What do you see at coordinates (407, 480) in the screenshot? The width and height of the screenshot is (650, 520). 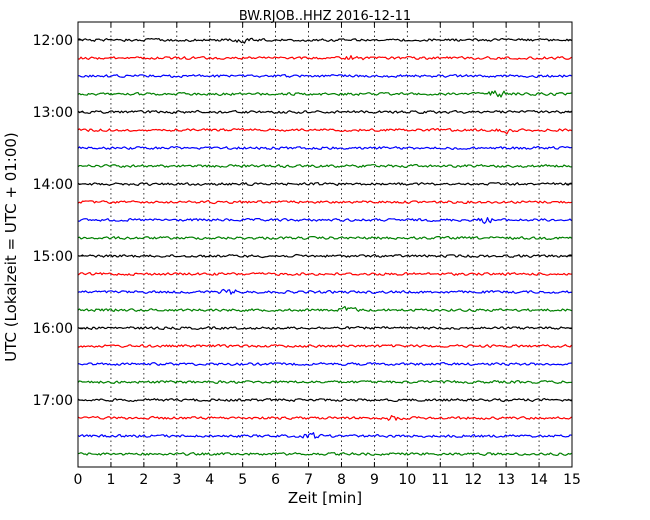 I see `x-tick-label: 10` at bounding box center [407, 480].